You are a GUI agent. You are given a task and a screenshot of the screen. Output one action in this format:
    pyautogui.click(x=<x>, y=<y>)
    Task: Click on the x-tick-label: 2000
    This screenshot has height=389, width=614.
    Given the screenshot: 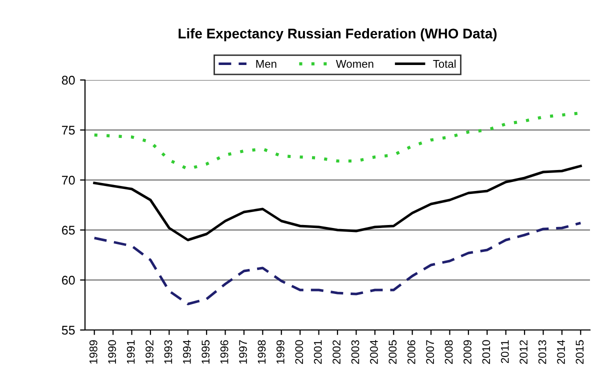 What is the action you would take?
    pyautogui.click(x=299, y=352)
    